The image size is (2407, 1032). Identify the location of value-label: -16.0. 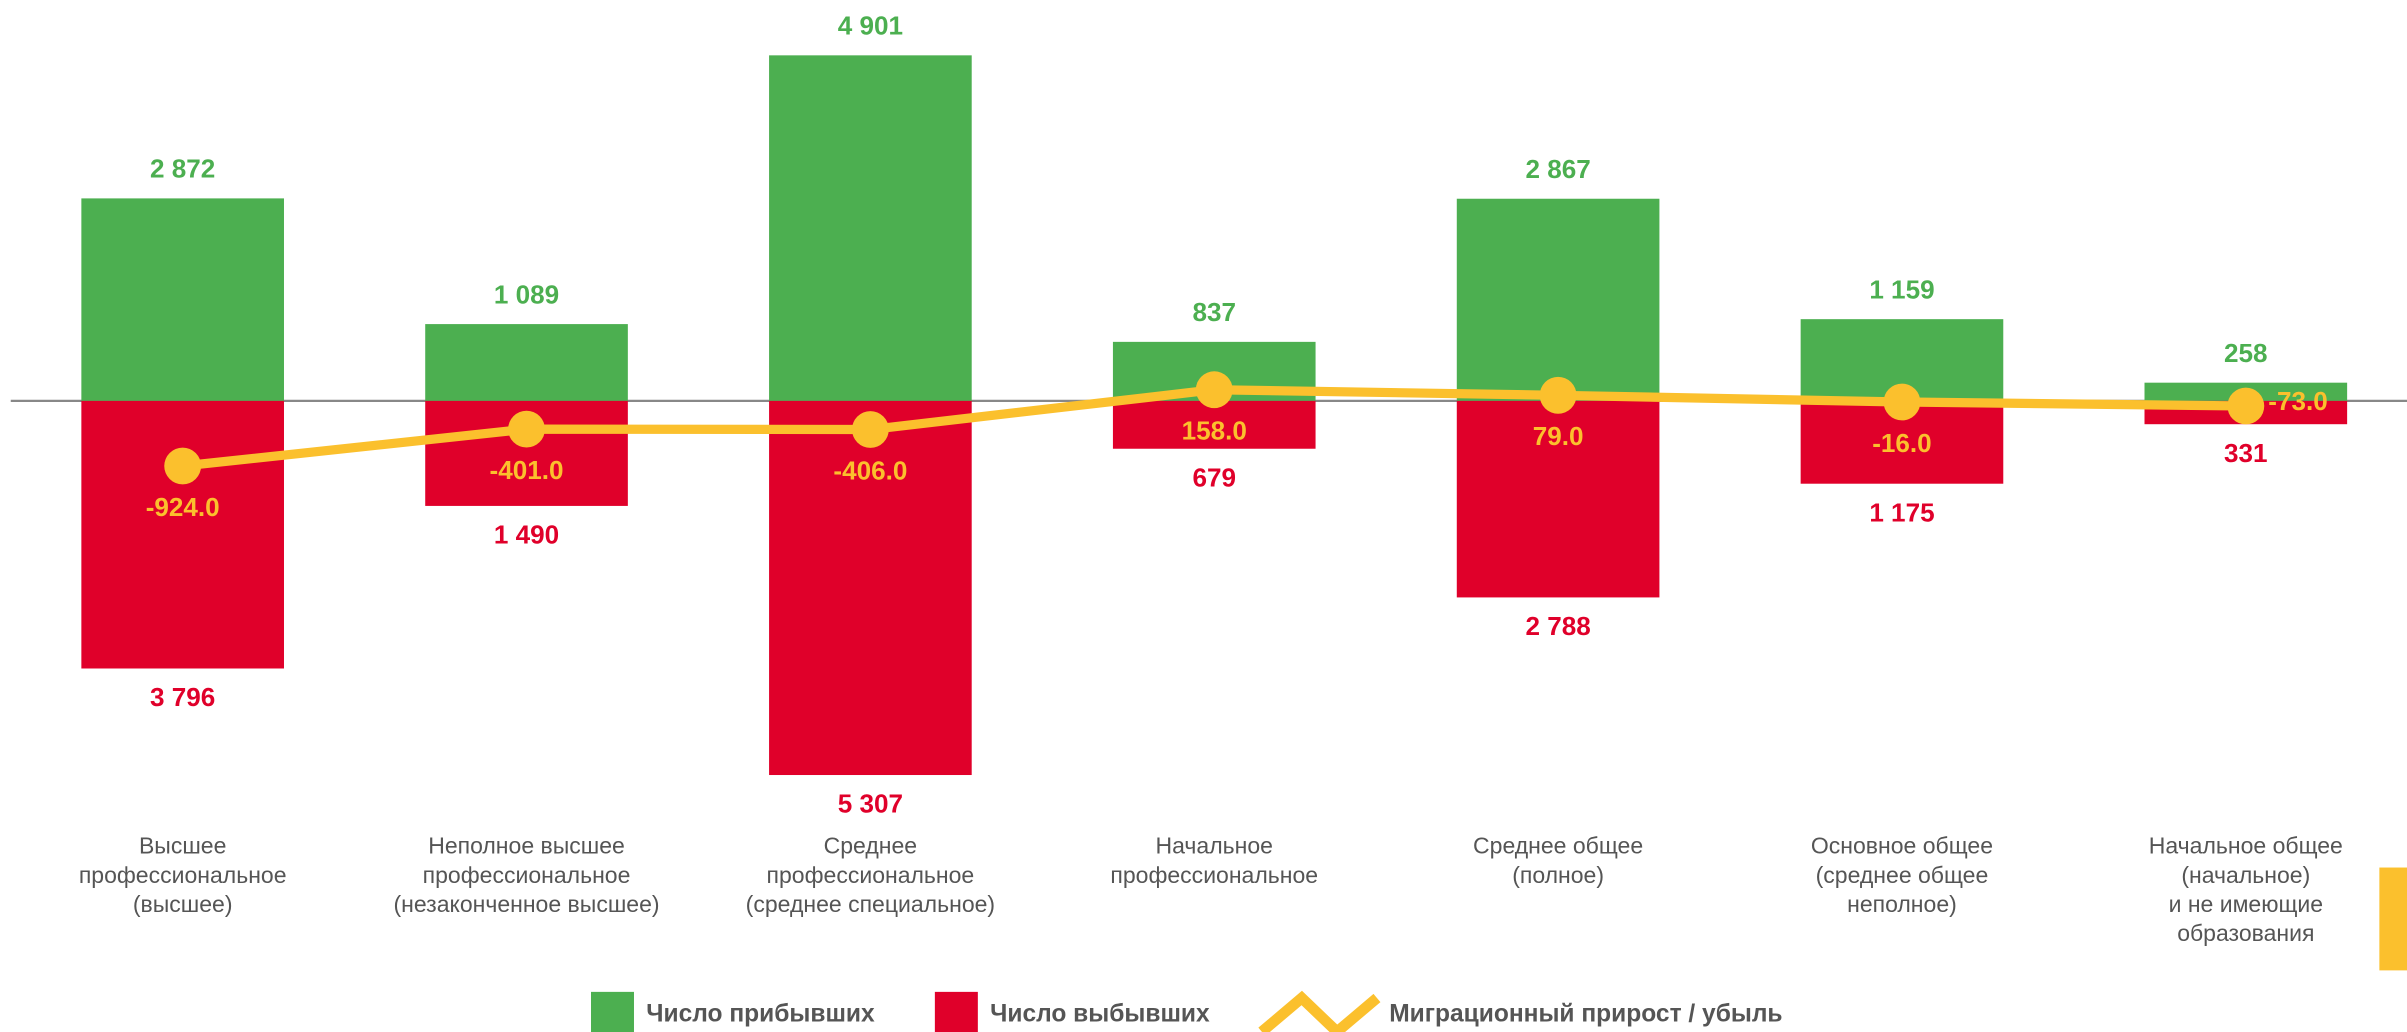
(1901, 443).